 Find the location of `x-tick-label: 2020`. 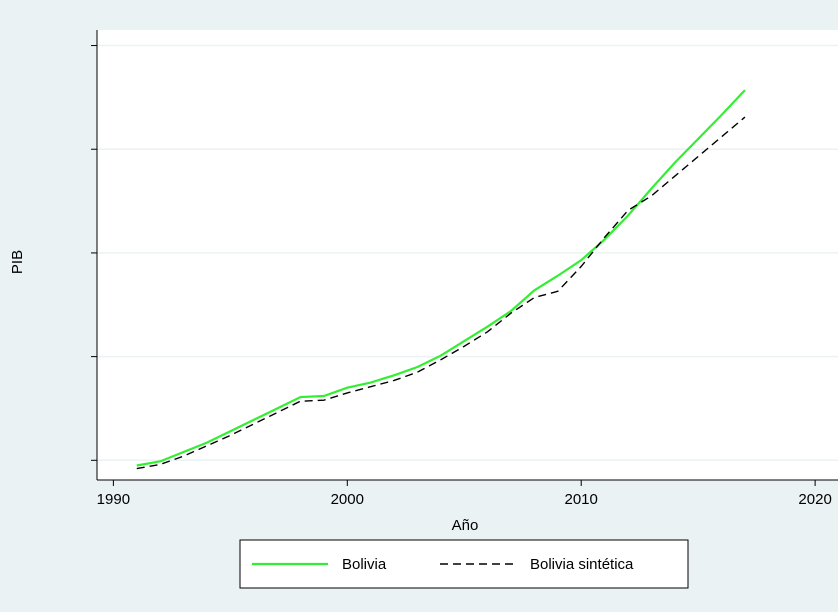

x-tick-label: 2020 is located at coordinates (814, 499).